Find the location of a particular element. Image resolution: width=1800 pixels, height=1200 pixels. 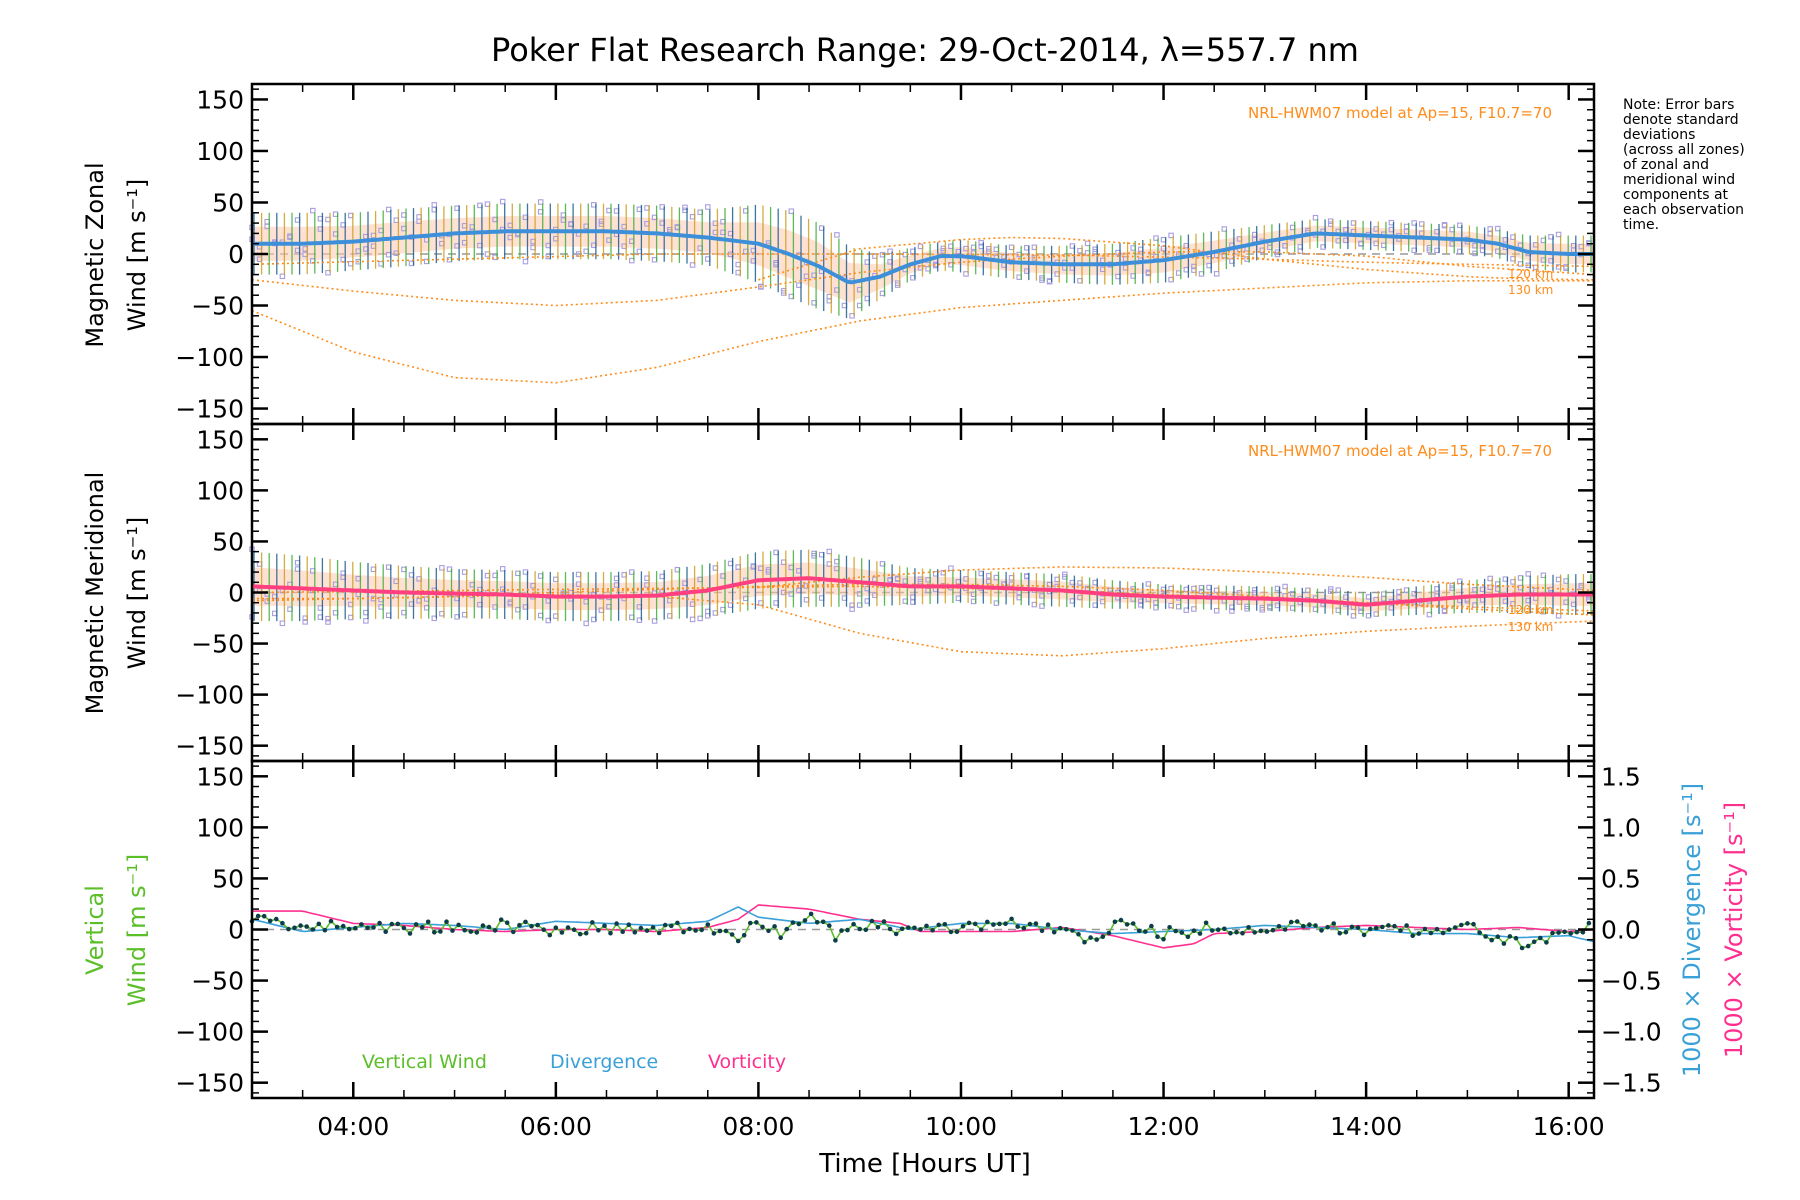

y2-tick-label: 1.0 is located at coordinates (1621, 827).